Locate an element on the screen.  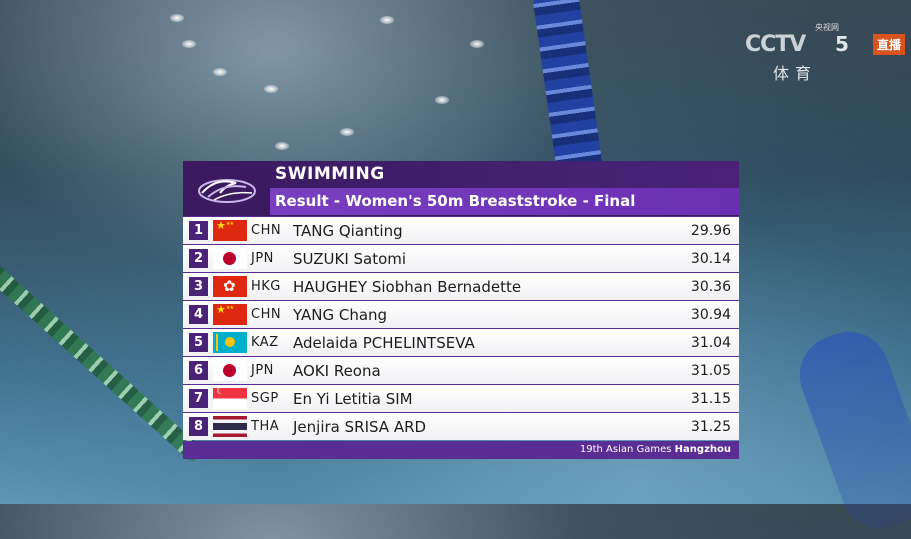
rank-badge: 7 is located at coordinates (198, 398).